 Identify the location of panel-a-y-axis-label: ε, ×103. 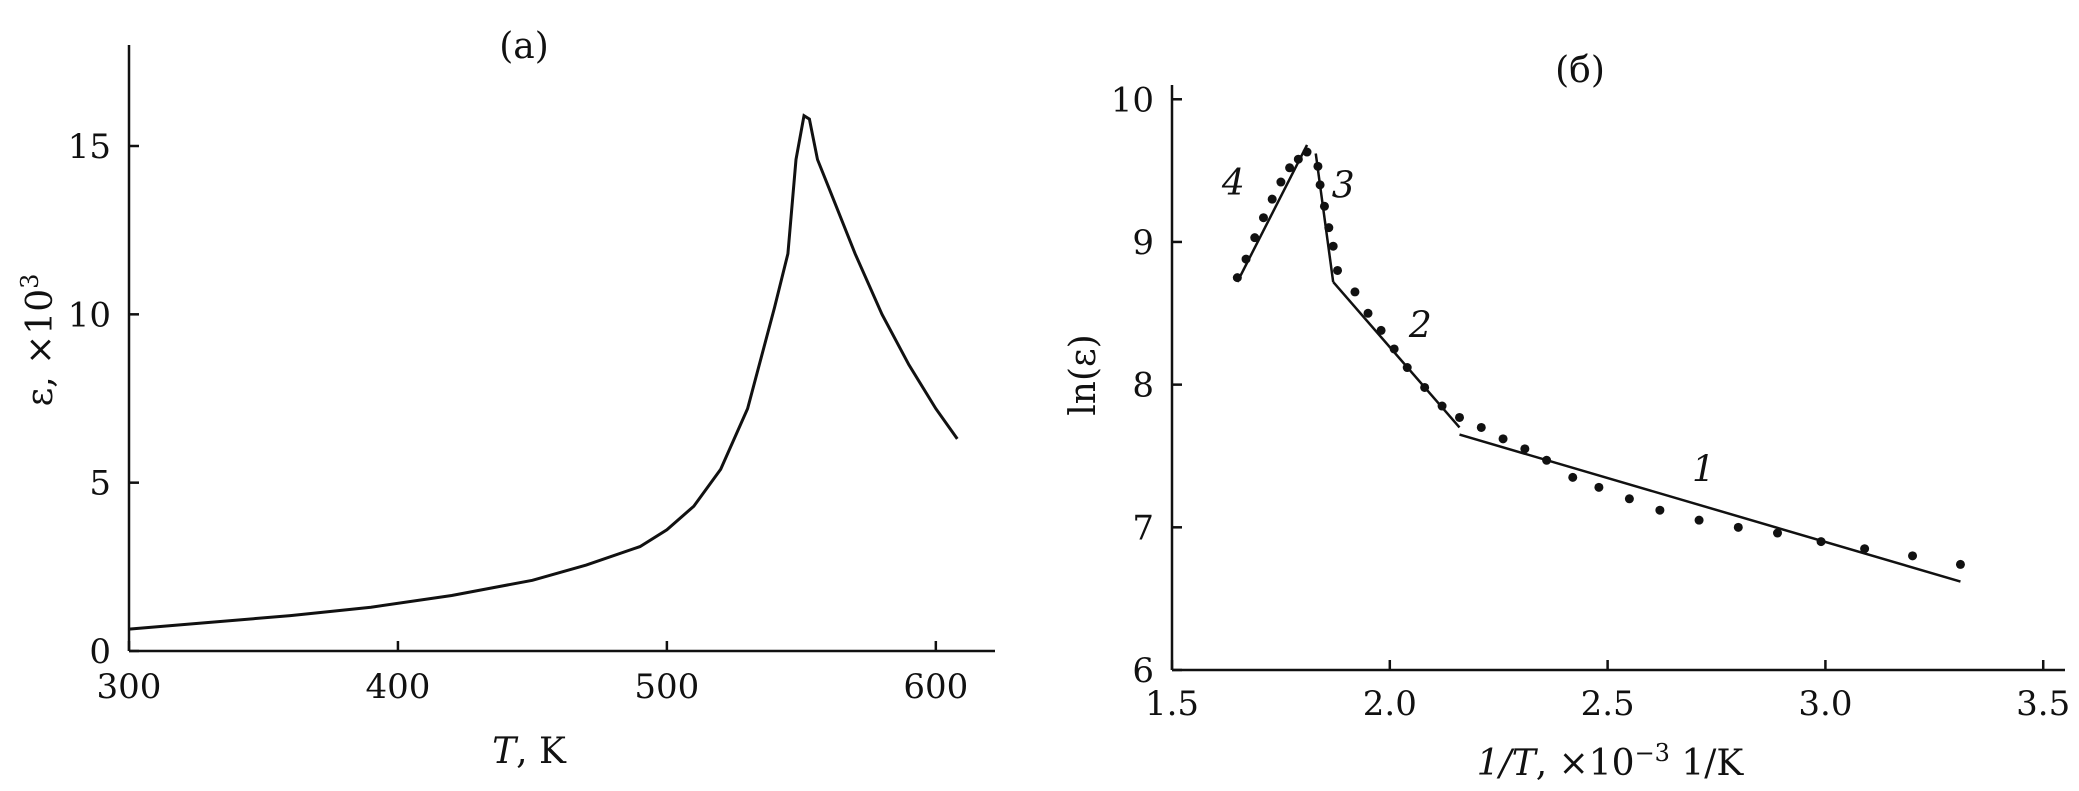
(38, 340).